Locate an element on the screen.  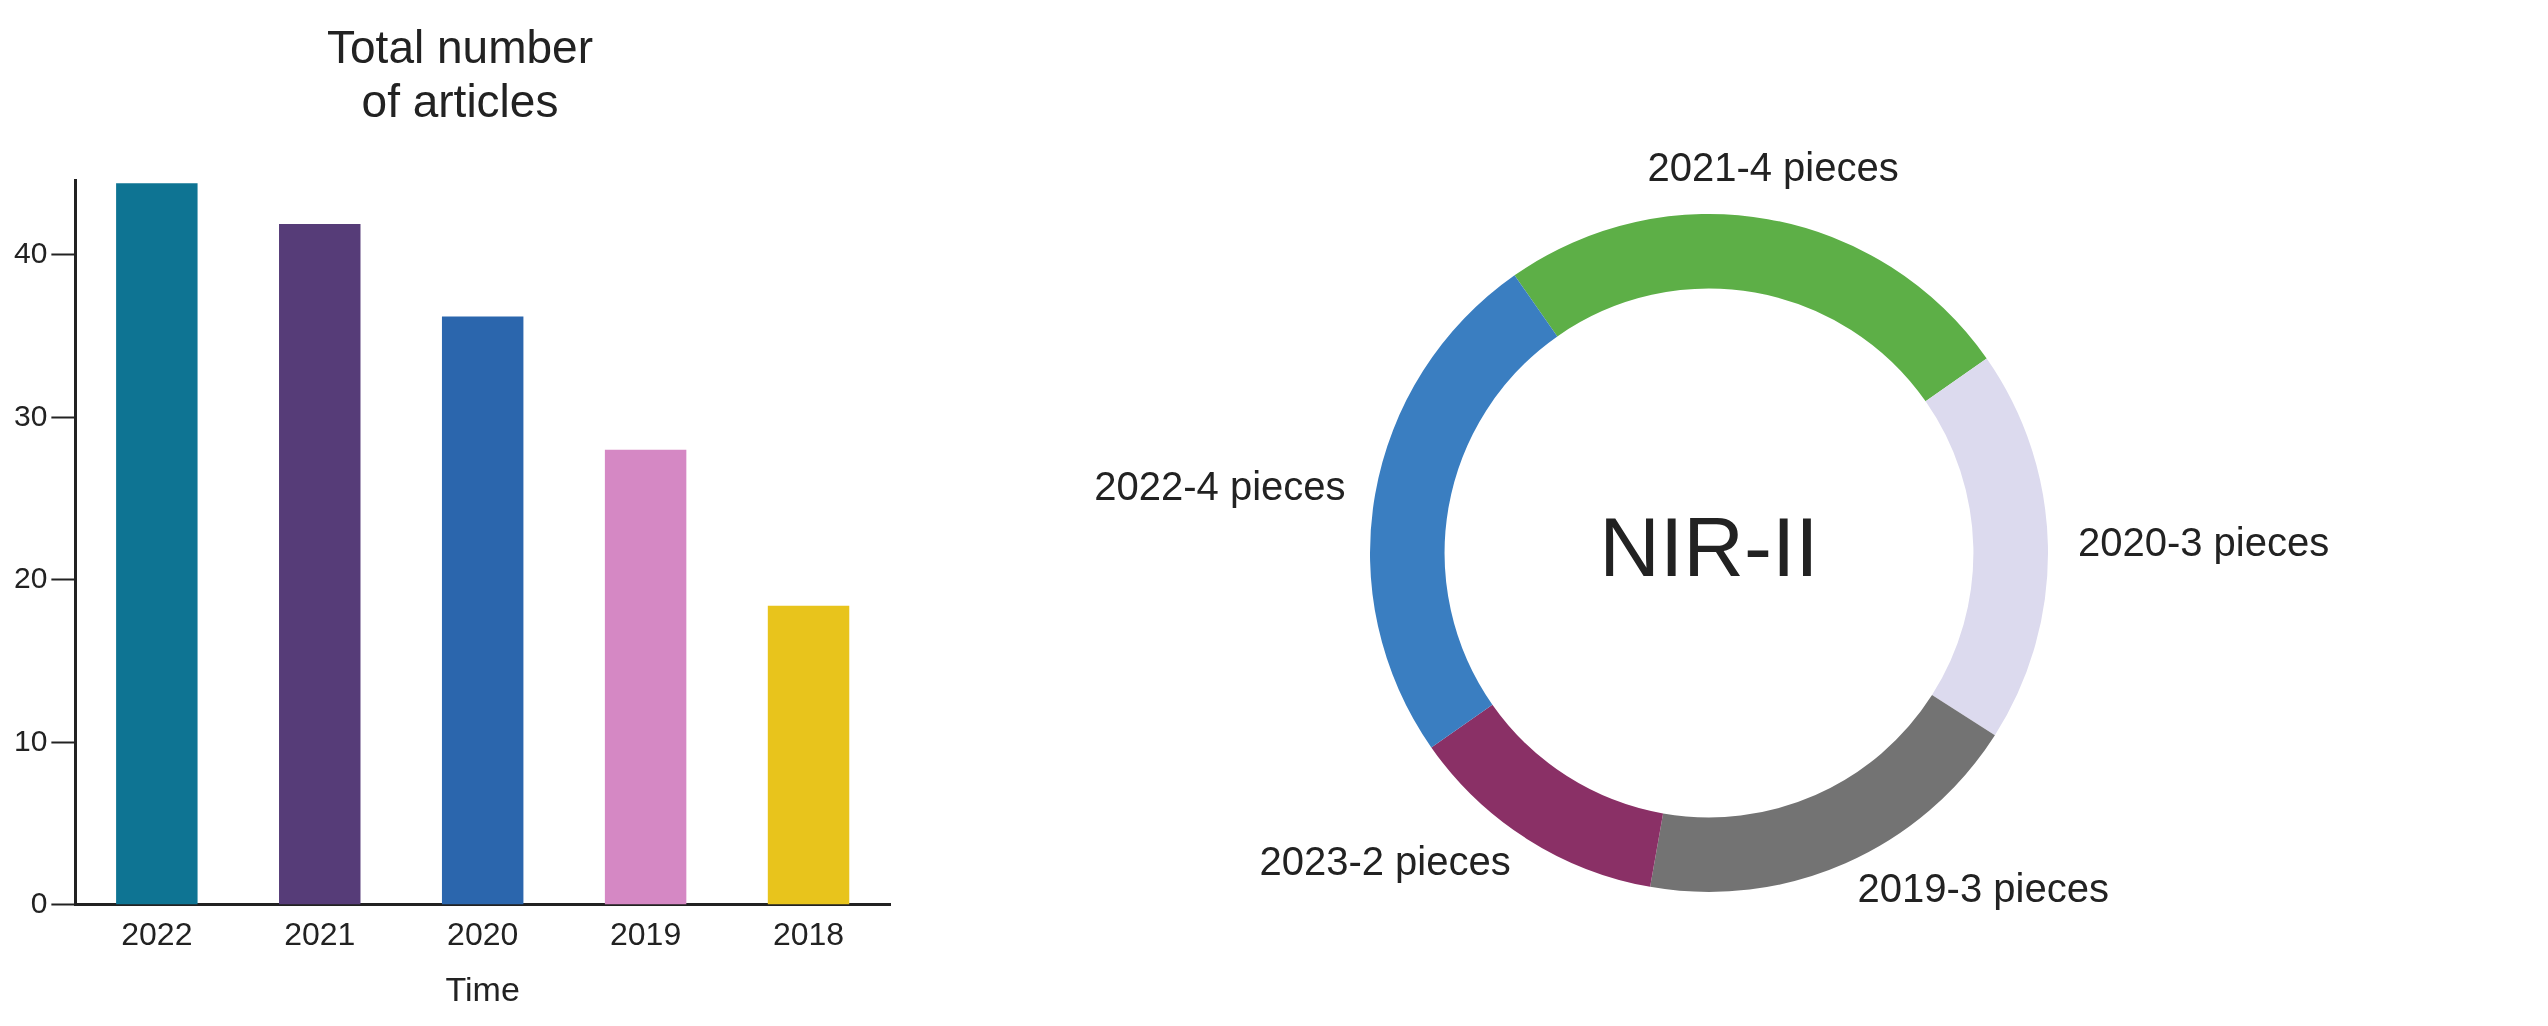
x-tick-label: 2020 is located at coordinates (483, 933).